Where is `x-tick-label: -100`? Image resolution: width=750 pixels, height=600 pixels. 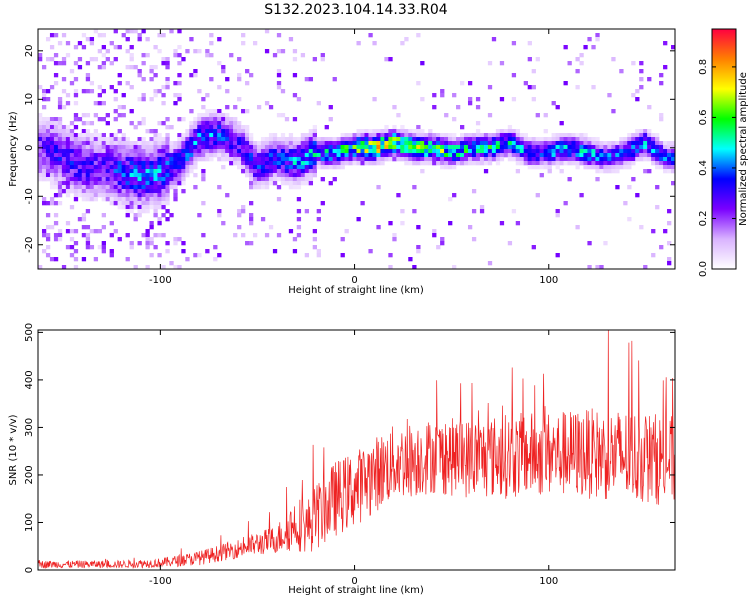
x-tick-label: -100 is located at coordinates (160, 280).